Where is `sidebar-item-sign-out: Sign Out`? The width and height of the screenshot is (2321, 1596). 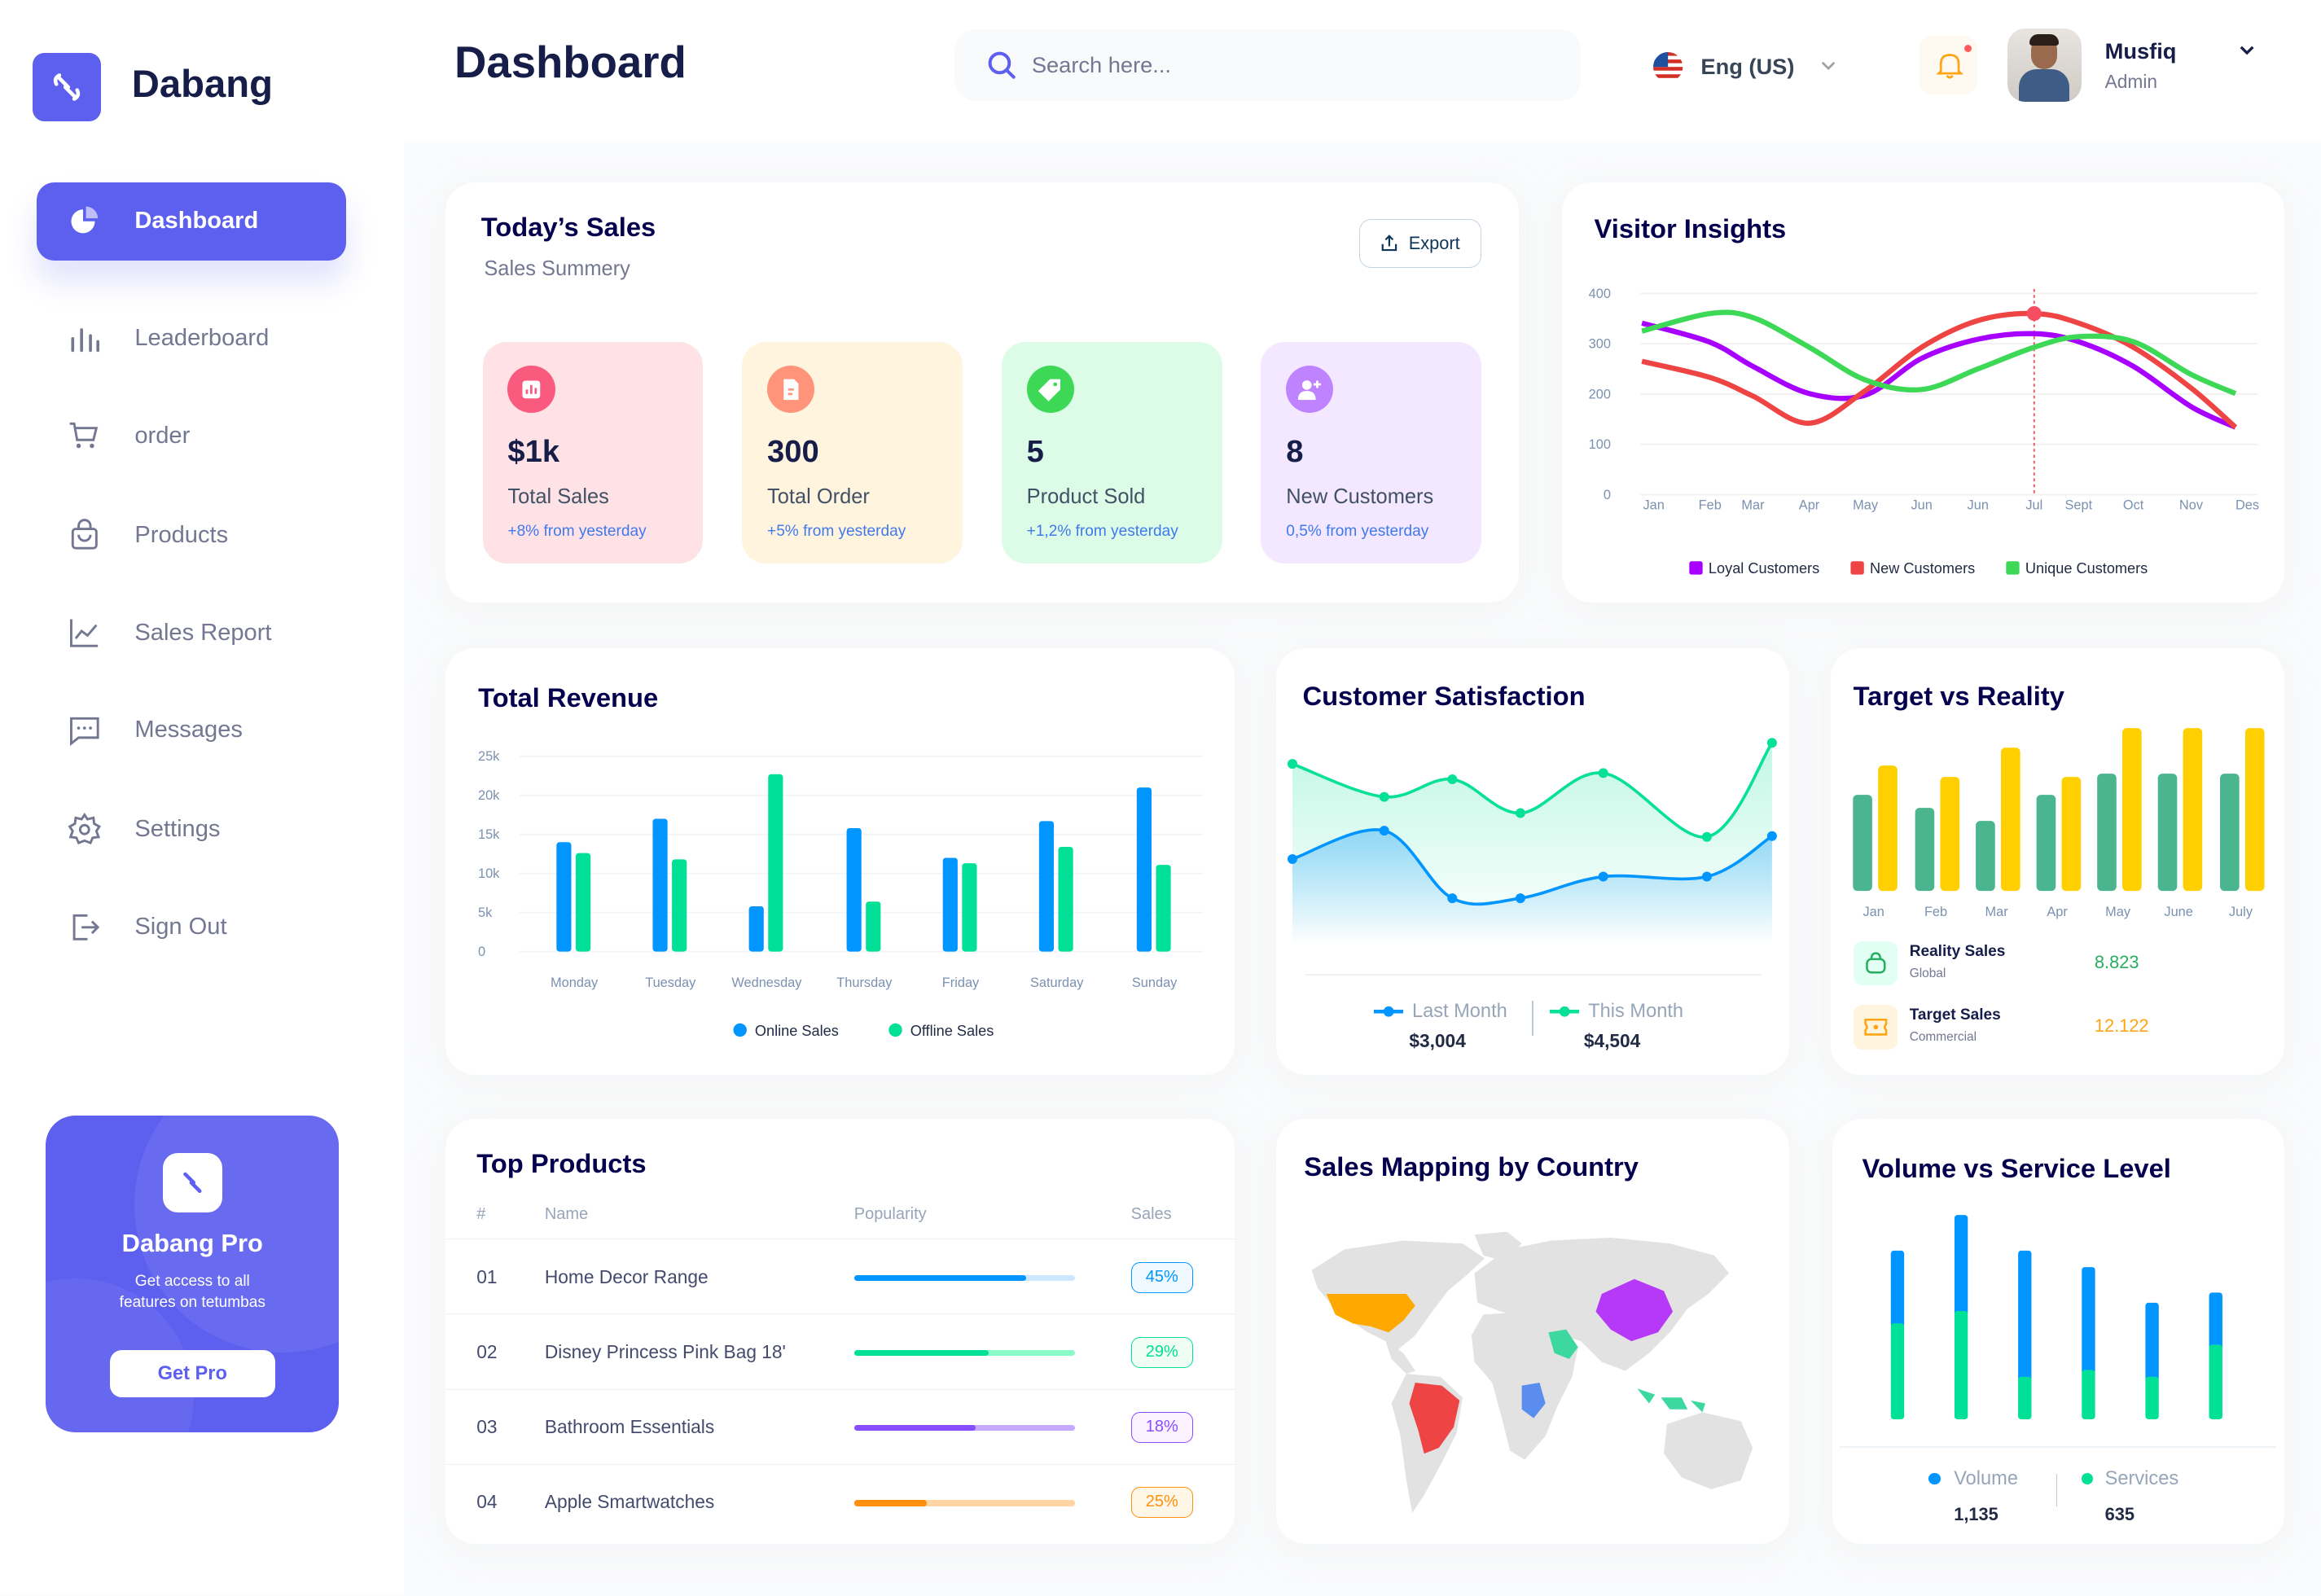 sidebar-item-sign-out: Sign Out is located at coordinates (191, 927).